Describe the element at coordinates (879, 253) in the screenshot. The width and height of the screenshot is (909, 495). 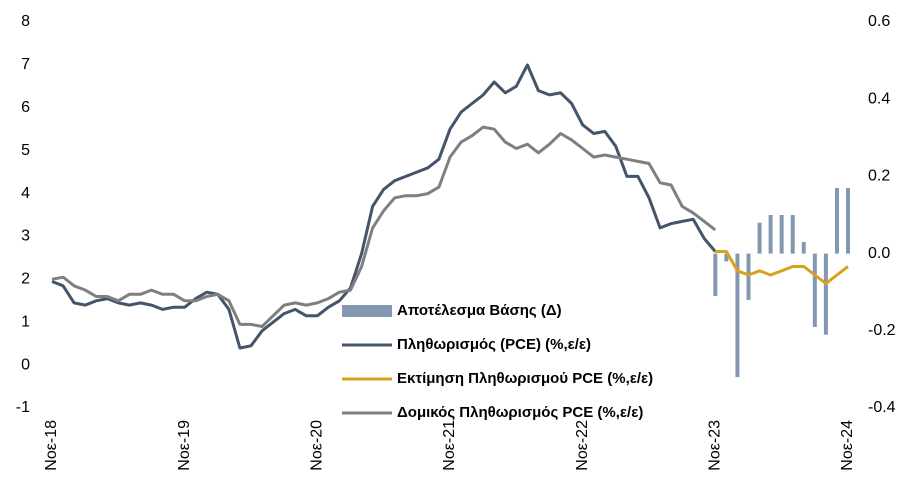
I see `y2-tick-label: 0.0` at that location.